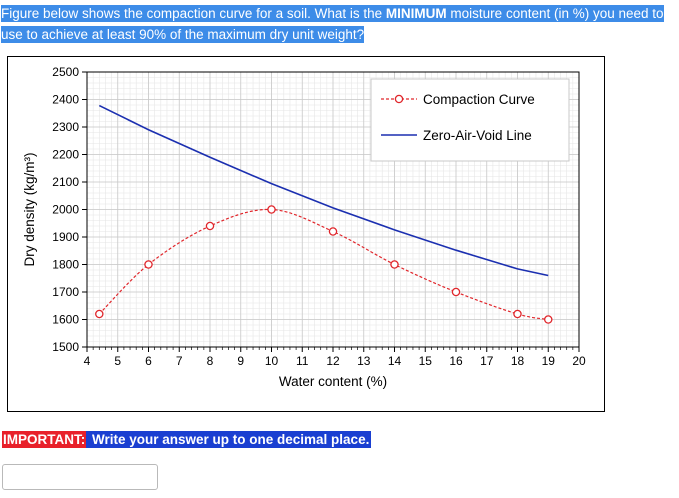 The height and width of the screenshot is (498, 679). Describe the element at coordinates (44, 439) in the screenshot. I see `important-label: IMPORTANT:` at that location.